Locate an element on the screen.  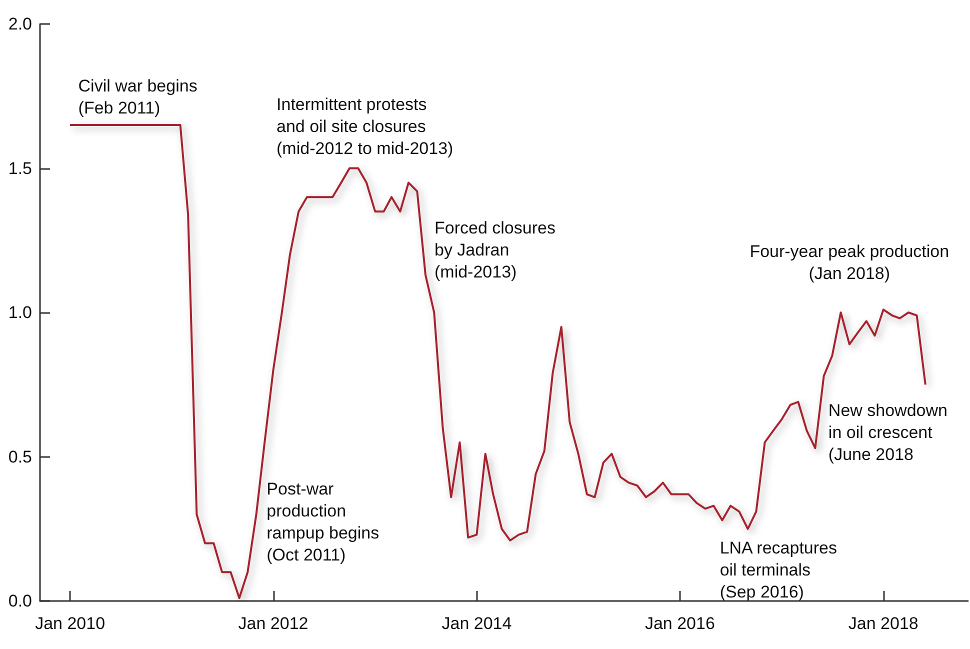
annotation: New showdown in oil crescent (June 2018 is located at coordinates (888, 432).